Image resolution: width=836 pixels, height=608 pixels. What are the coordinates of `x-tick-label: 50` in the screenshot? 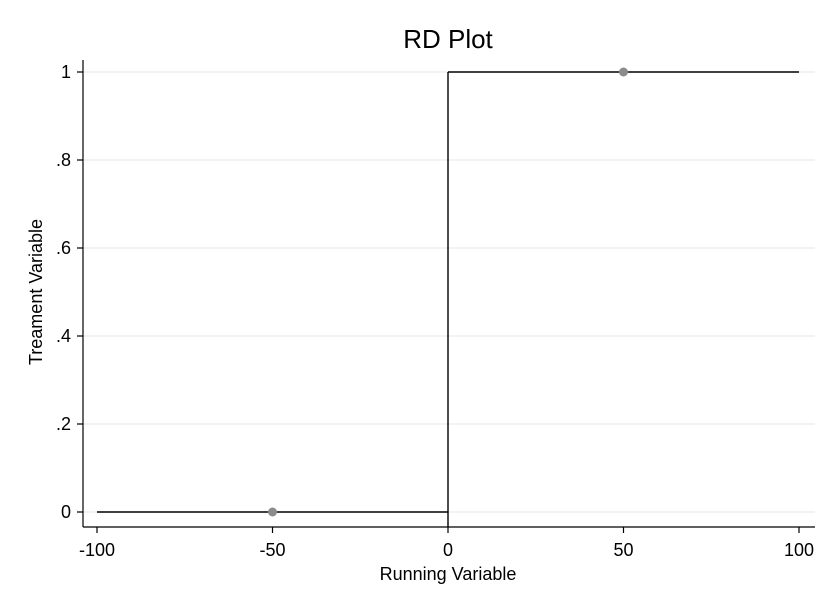 It's located at (623, 550).